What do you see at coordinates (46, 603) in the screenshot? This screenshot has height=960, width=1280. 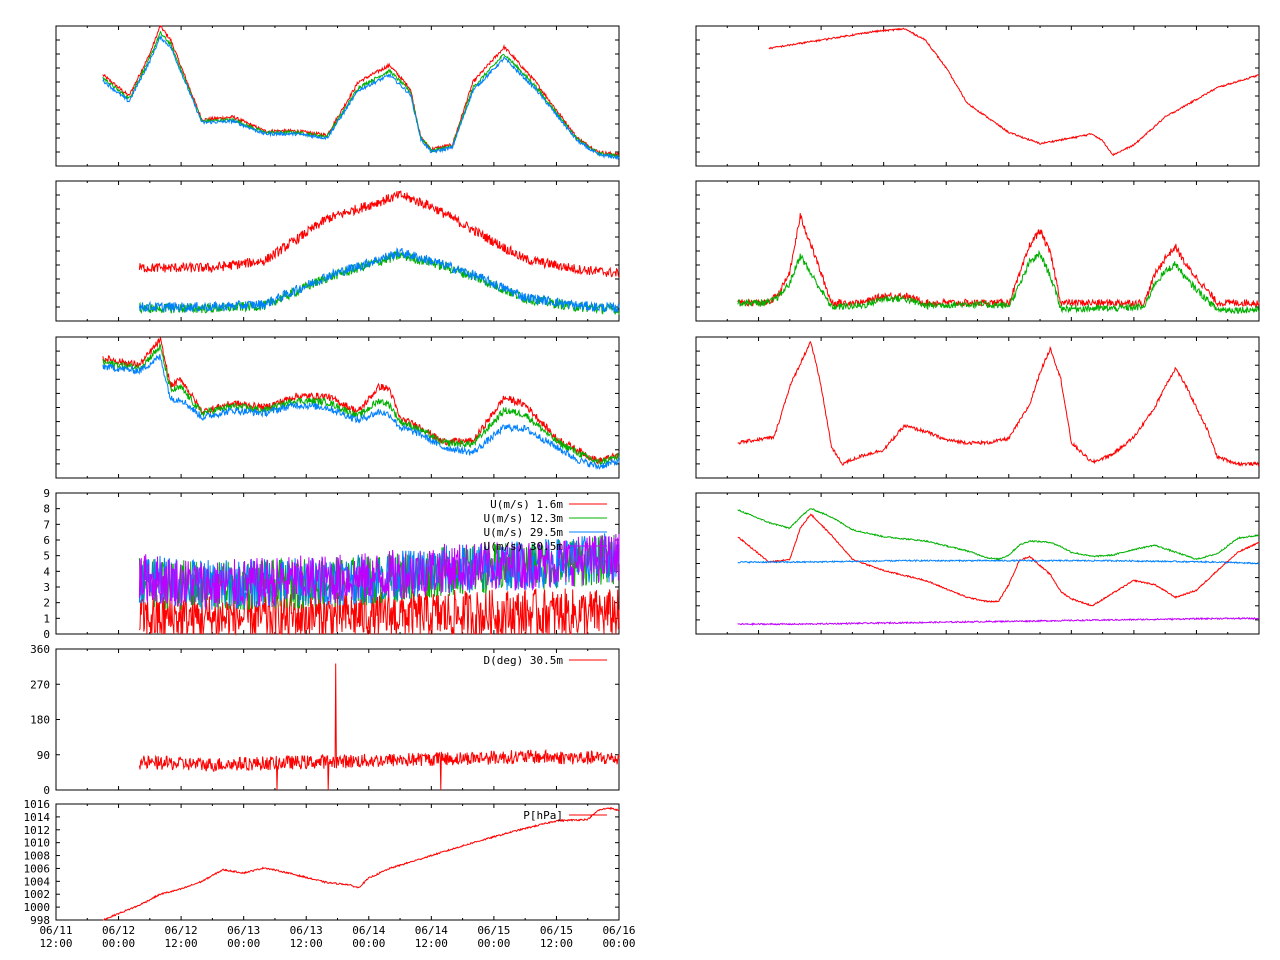 I see `y-tick-label: 2` at bounding box center [46, 603].